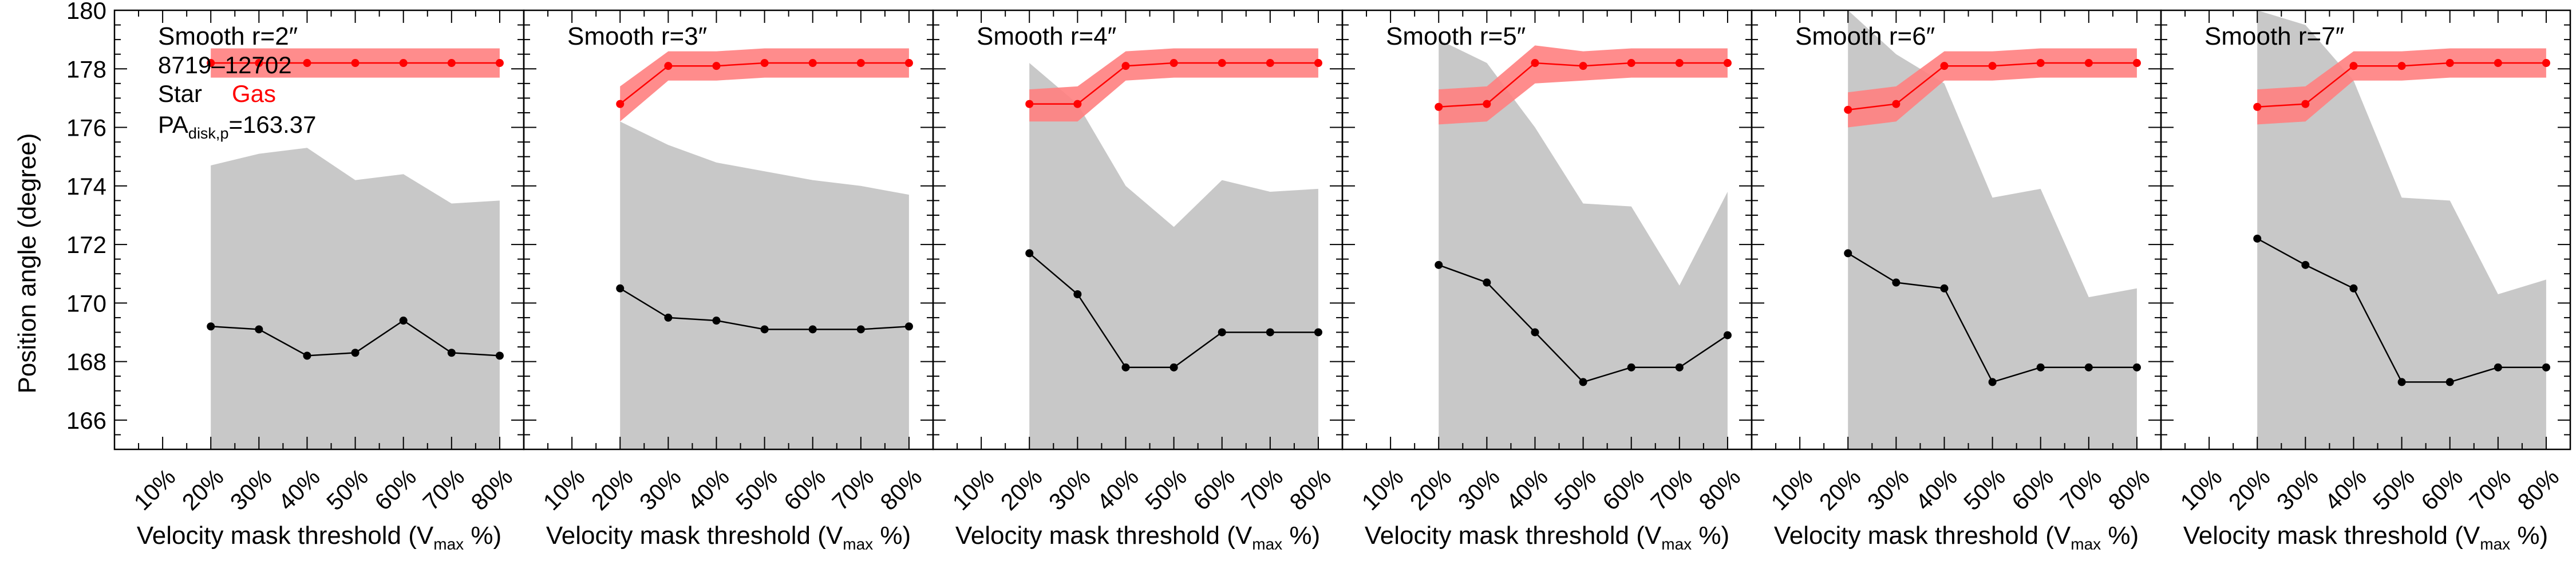 This screenshot has height=561, width=2576. I want to click on y-tick-label: 178, so click(86, 69).